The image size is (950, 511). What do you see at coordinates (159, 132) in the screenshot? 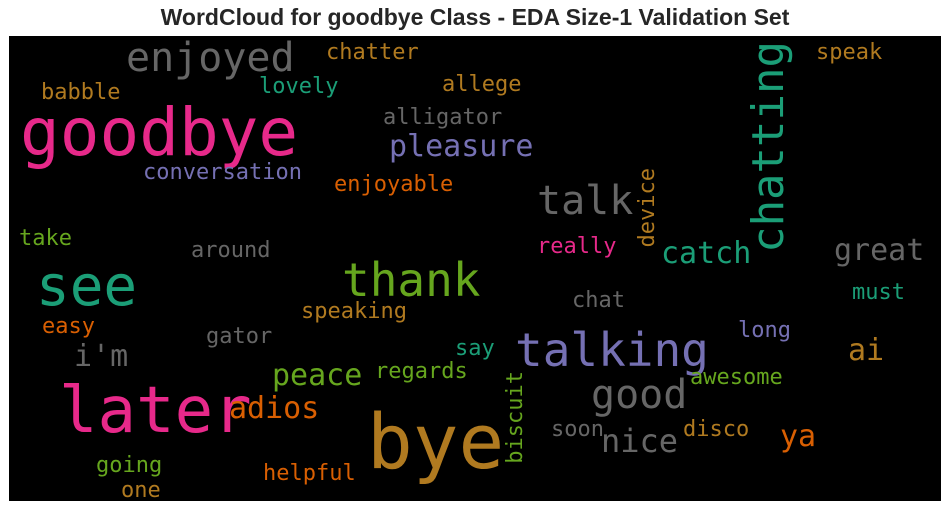
I see `word-goodbye: goodbye` at bounding box center [159, 132].